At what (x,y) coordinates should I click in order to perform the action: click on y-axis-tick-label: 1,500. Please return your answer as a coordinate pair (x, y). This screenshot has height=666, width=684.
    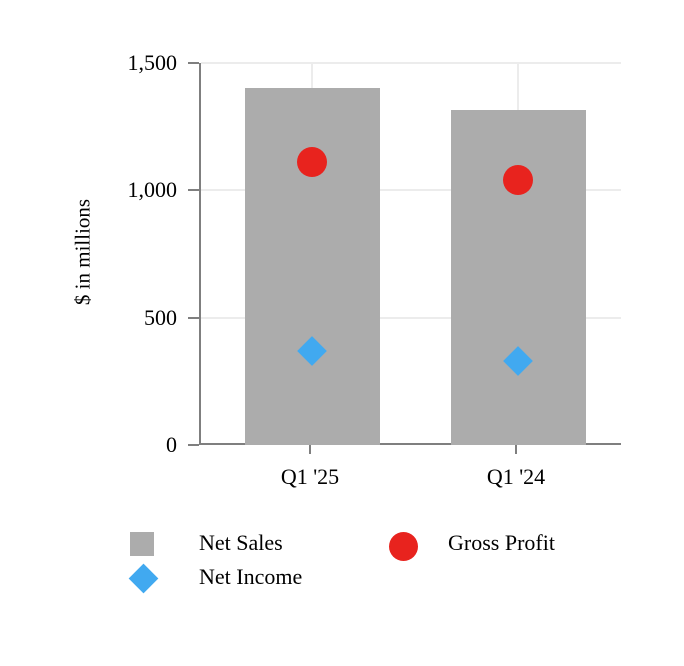
    Looking at the image, I should click on (152, 62).